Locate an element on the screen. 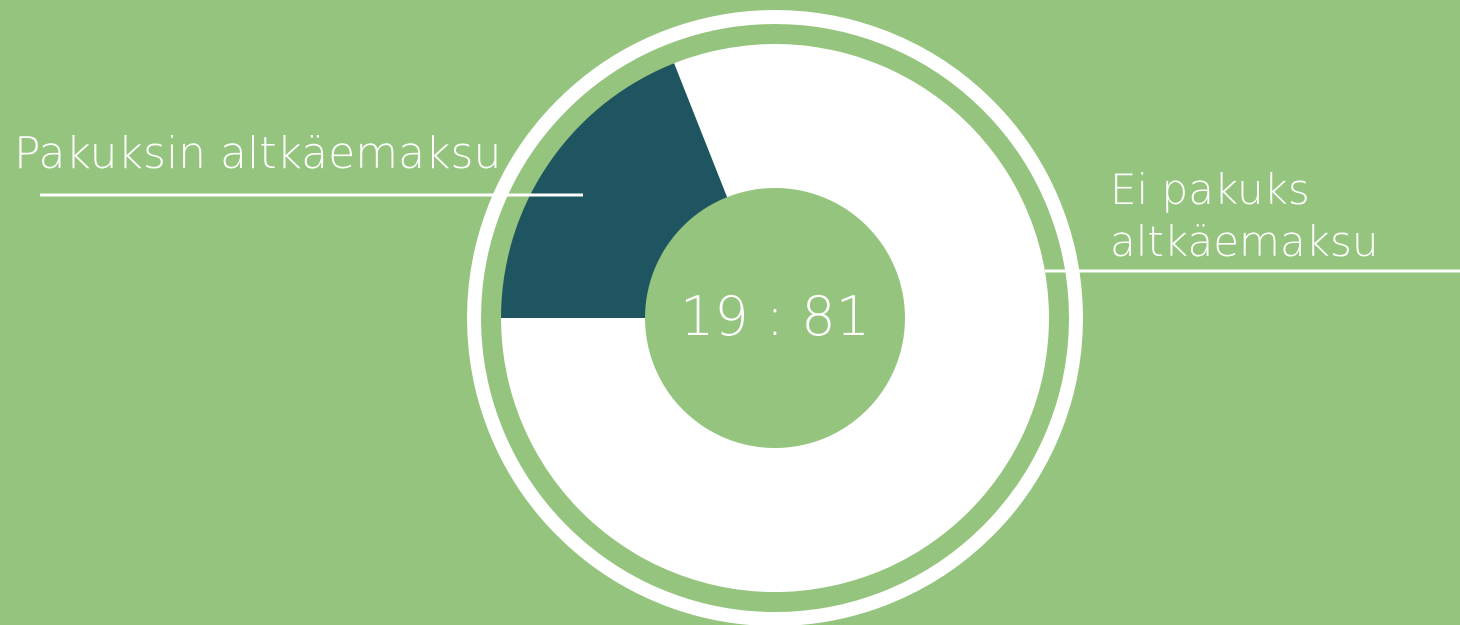 The width and height of the screenshot is (1460, 625). donut-hole is located at coordinates (775, 318).